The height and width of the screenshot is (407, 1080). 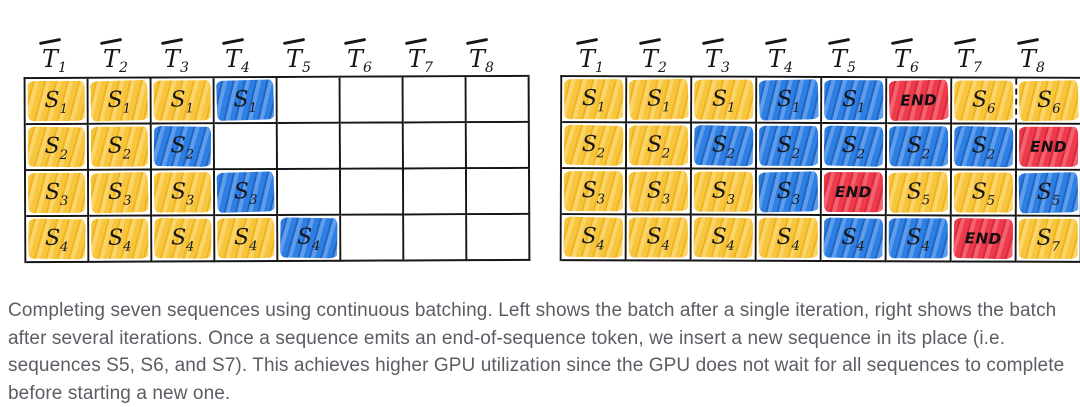 I want to click on blue-scribble-fill: S1, so click(x=245, y=100).